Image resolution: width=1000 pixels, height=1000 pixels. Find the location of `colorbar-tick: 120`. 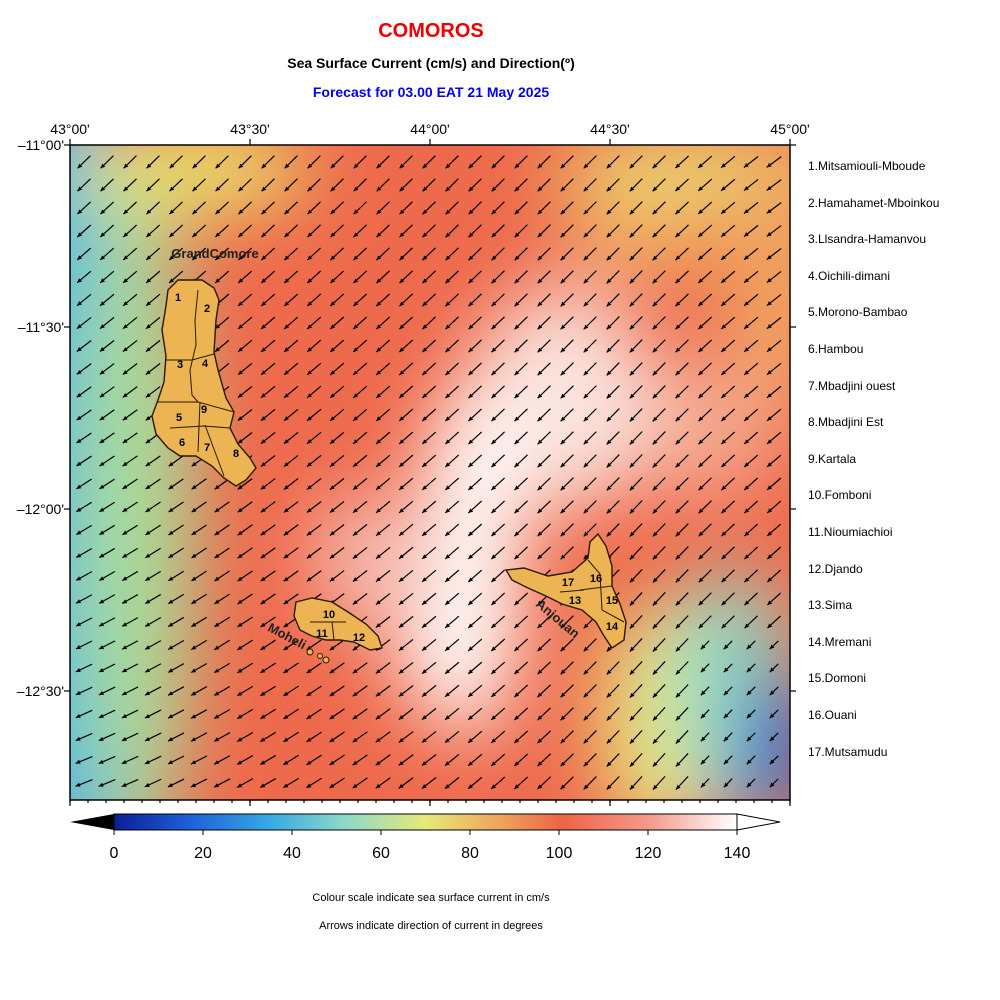

colorbar-tick: 120 is located at coordinates (648, 853).